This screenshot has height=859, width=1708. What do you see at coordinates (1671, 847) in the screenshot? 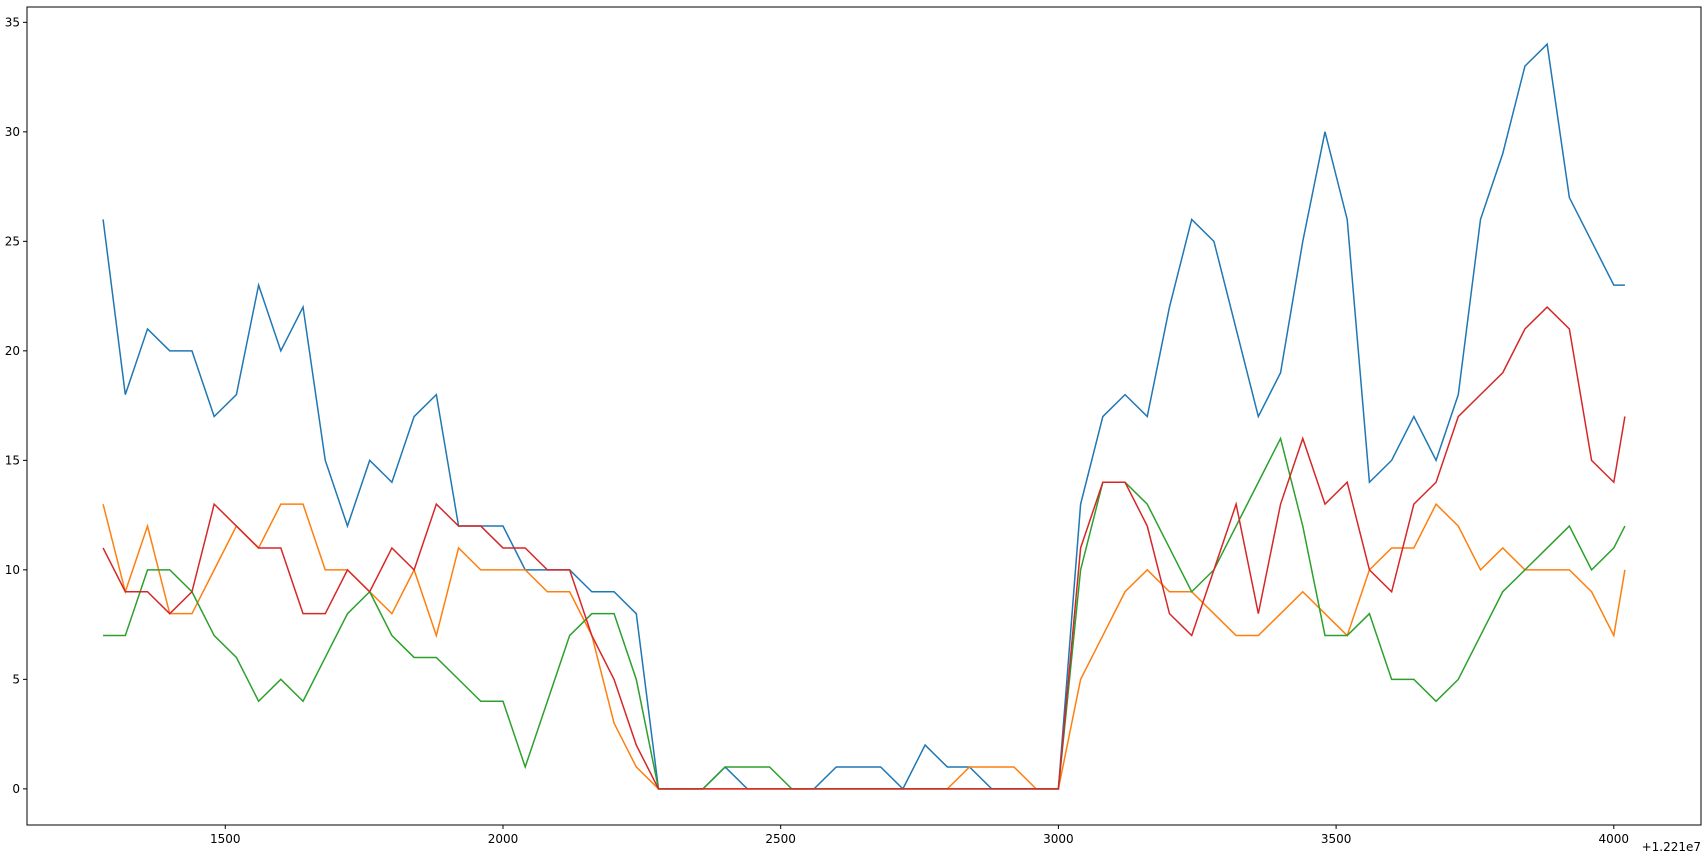
I see `x-offset-label: +1.221e7` at bounding box center [1671, 847].